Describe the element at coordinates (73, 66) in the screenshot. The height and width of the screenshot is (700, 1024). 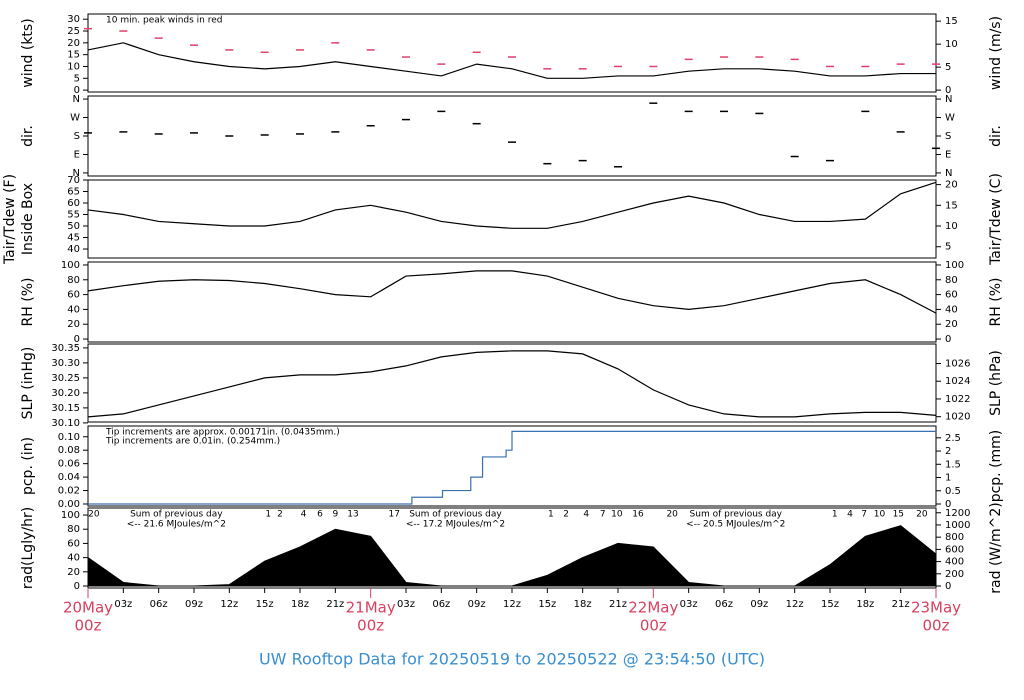
I see `y-tick-label: 10` at that location.